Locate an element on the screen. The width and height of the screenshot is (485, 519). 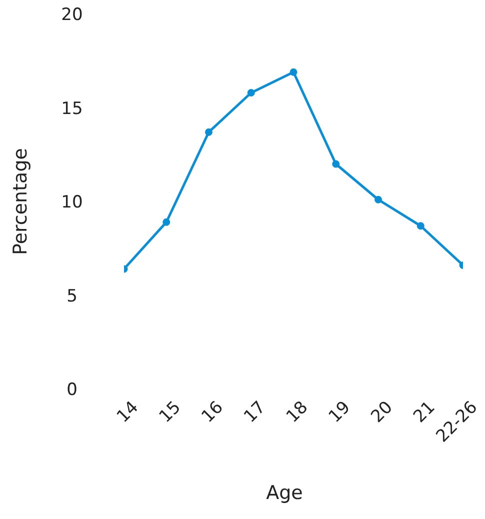
y-tick-label: 0 is located at coordinates (72, 390).